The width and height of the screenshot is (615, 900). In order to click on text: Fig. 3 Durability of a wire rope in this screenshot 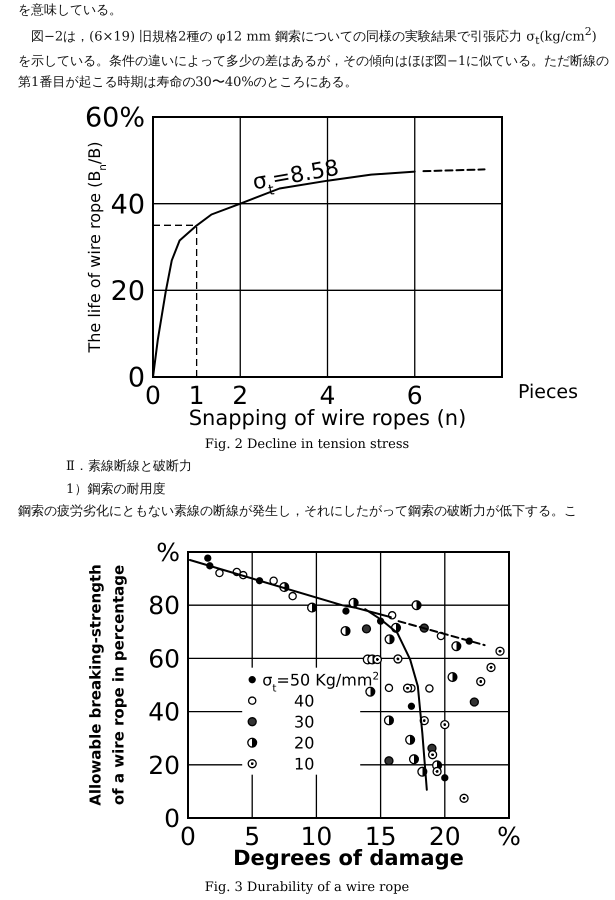, I will do `click(307, 887)`.